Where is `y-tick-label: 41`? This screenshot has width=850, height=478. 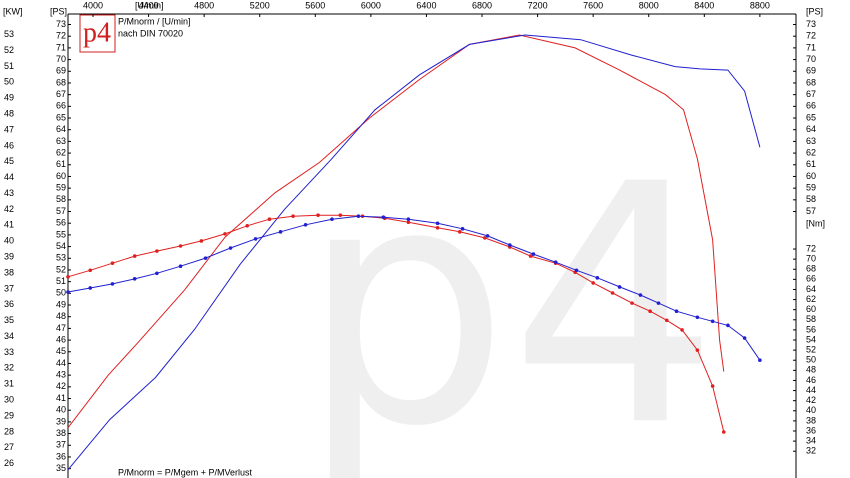 y-tick-label: 41 is located at coordinates (61, 398).